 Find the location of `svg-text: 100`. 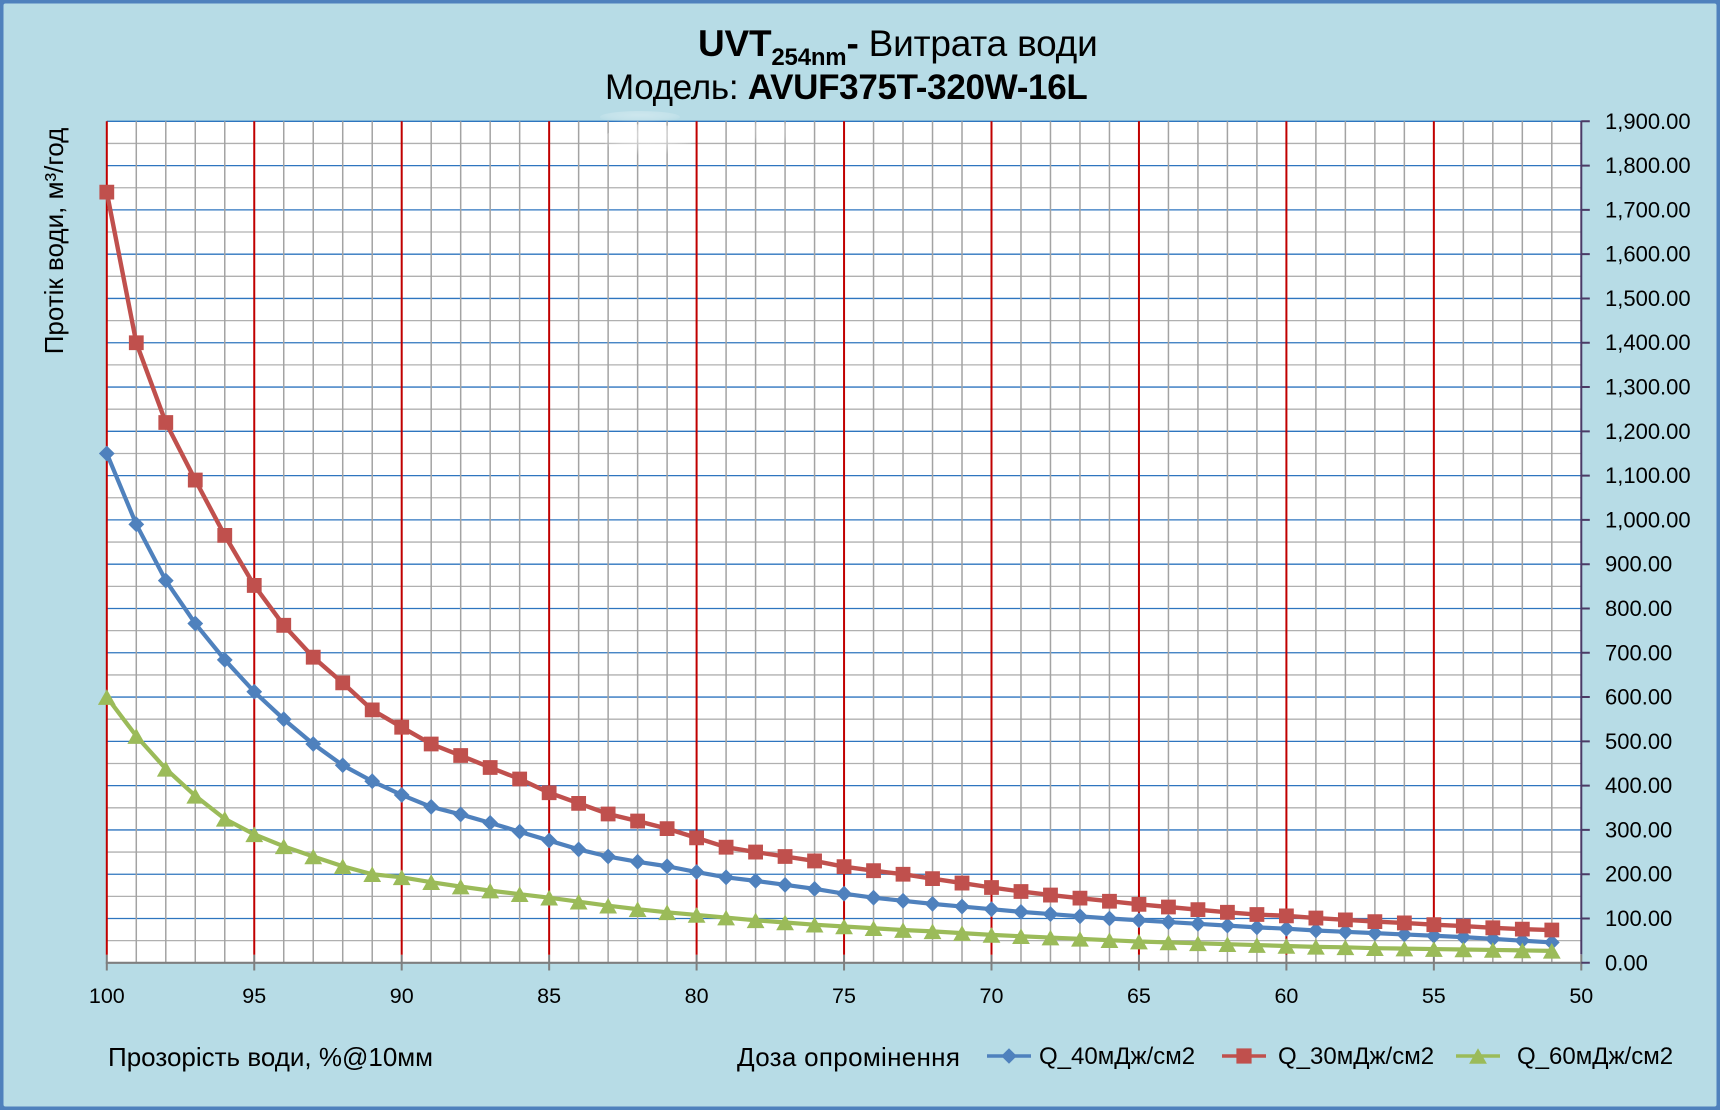

svg-text: 100 is located at coordinates (107, 996).